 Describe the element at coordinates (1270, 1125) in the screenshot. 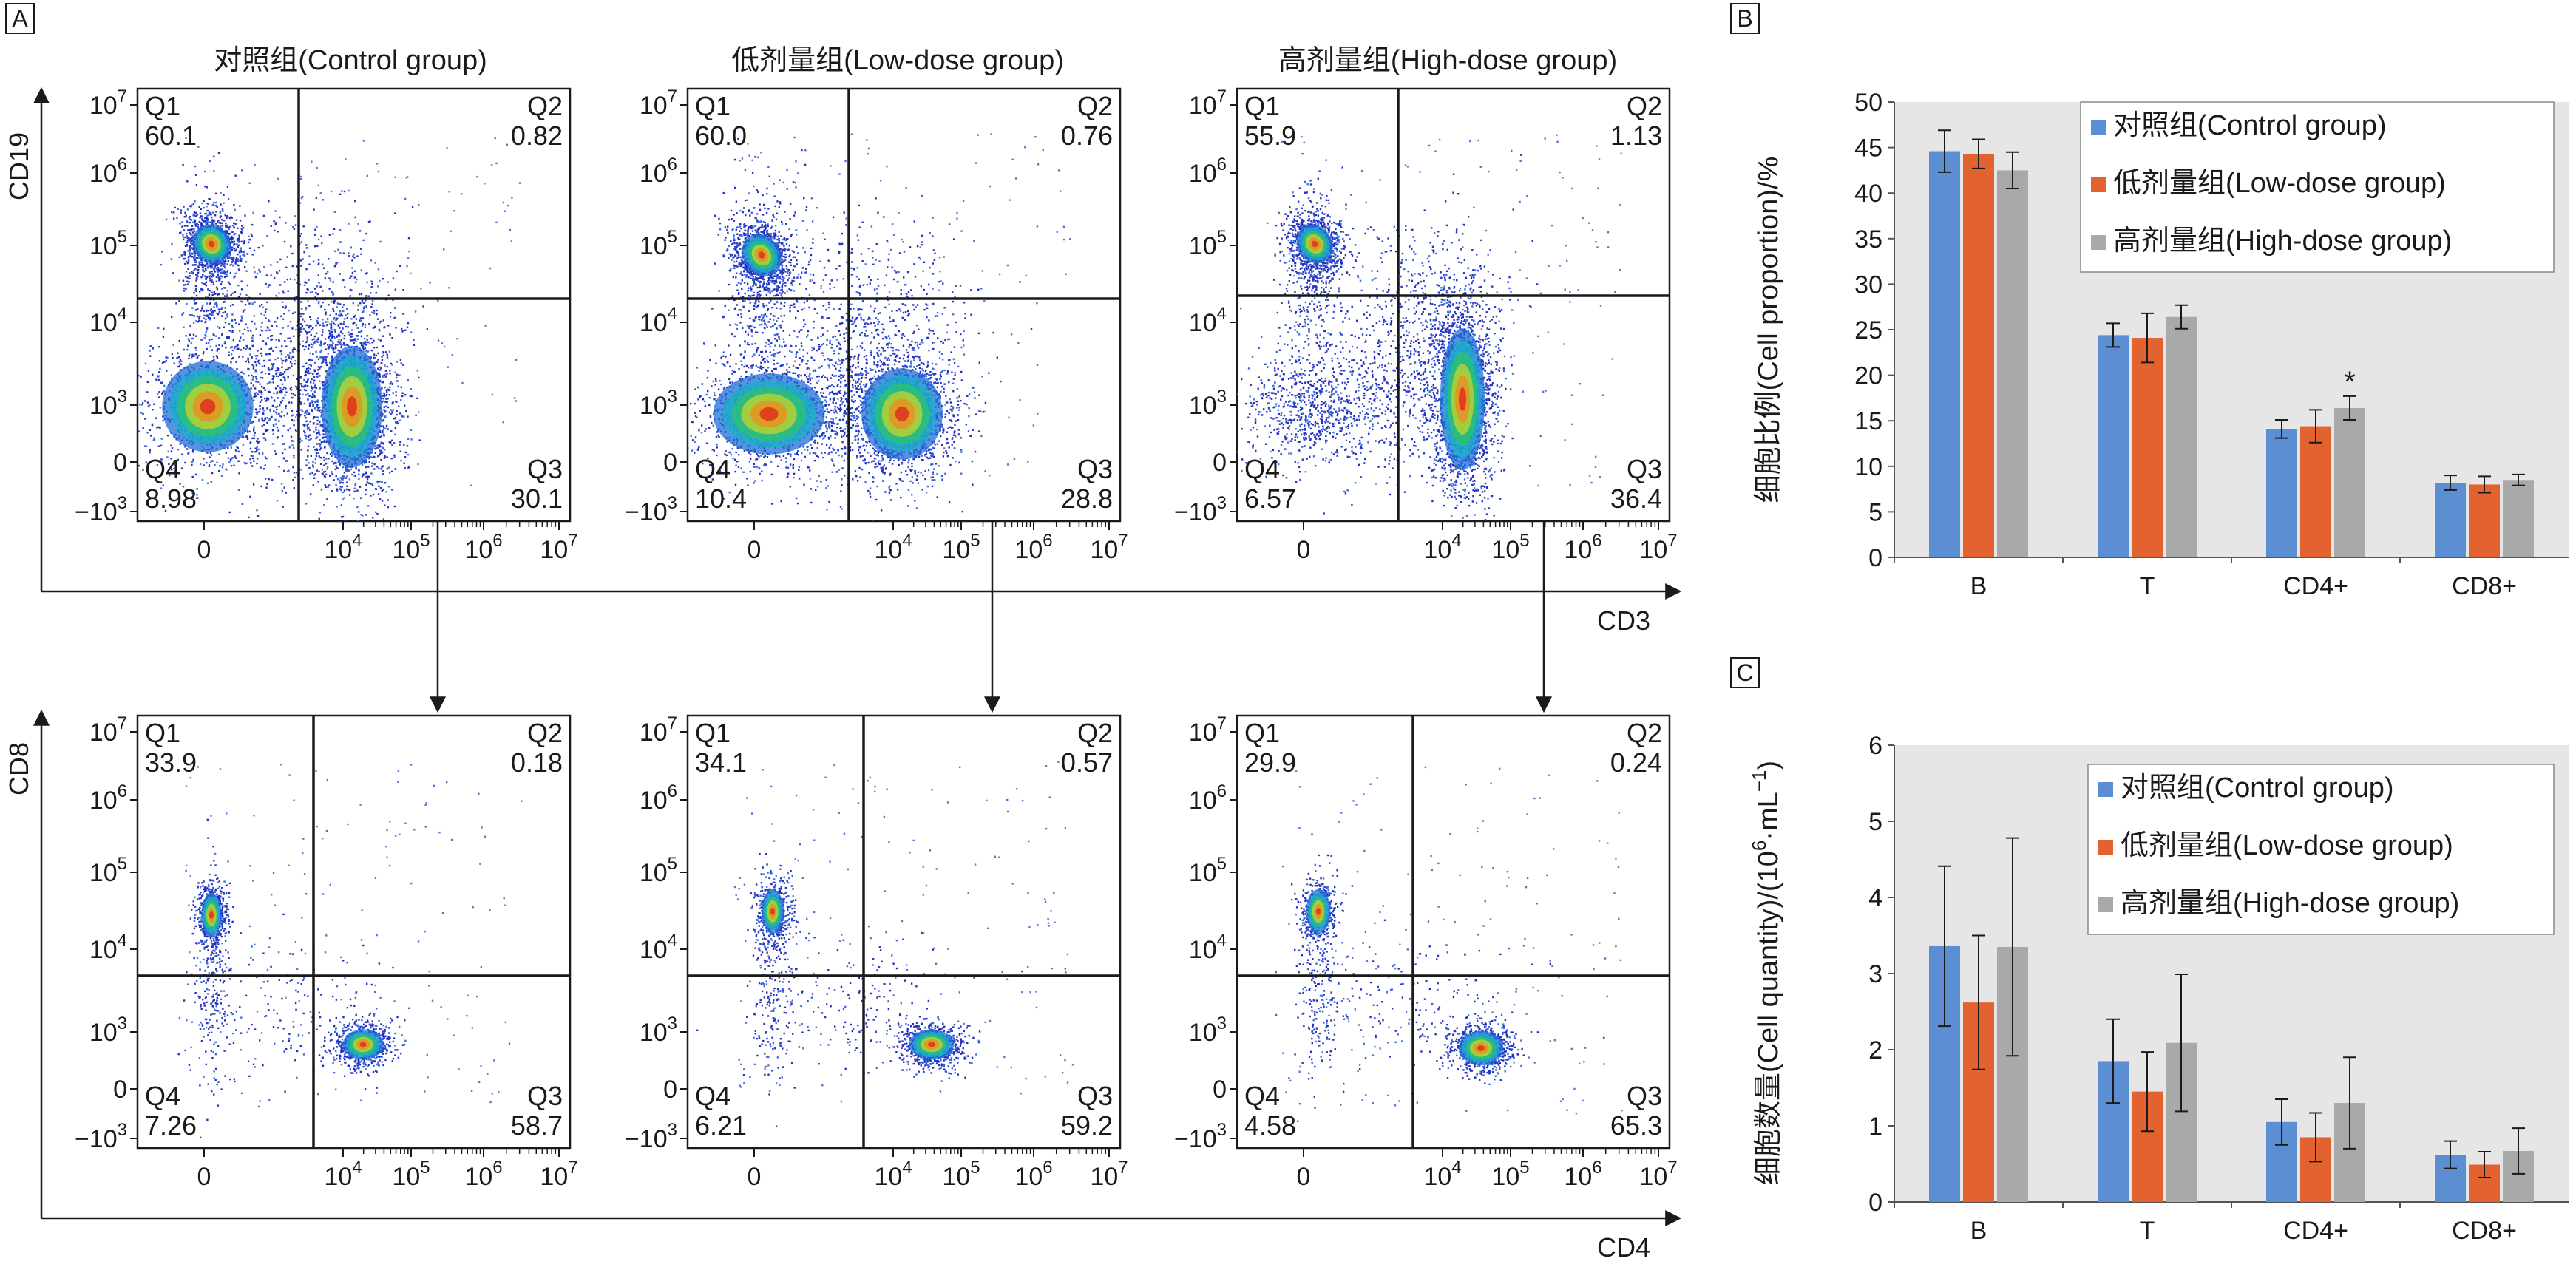

I see `quadrant-q4-value: 4.58` at that location.